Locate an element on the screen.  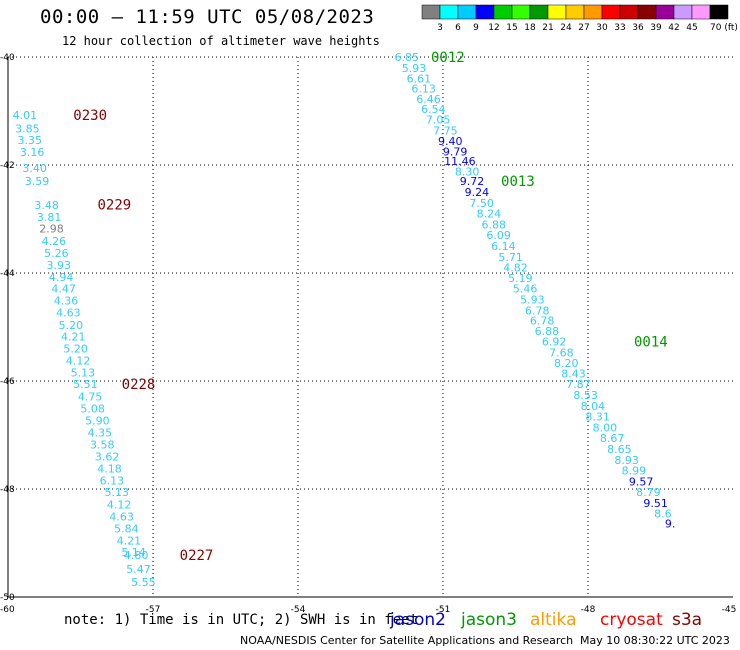
swh-value: 6.61 is located at coordinates (419, 79).